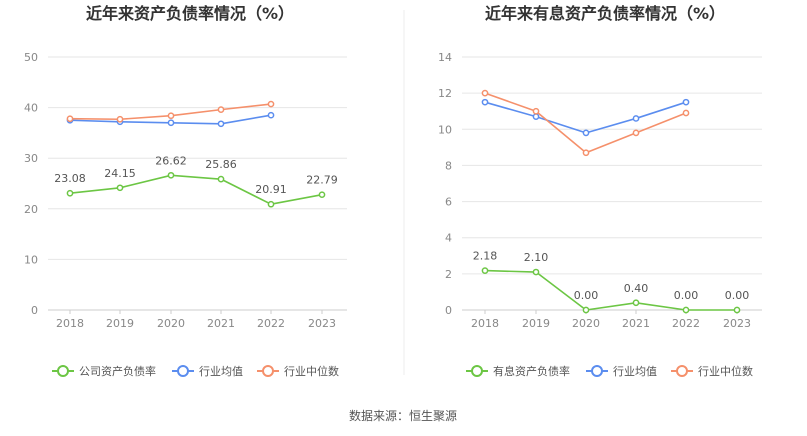  I want to click on y-tick-label: 12, so click(445, 93).